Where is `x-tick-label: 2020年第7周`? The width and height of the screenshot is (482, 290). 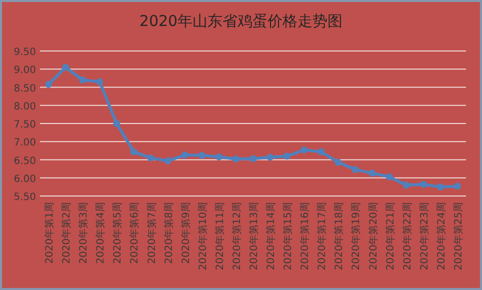
x-tick-label: 2020年第7周 is located at coordinates (152, 233).